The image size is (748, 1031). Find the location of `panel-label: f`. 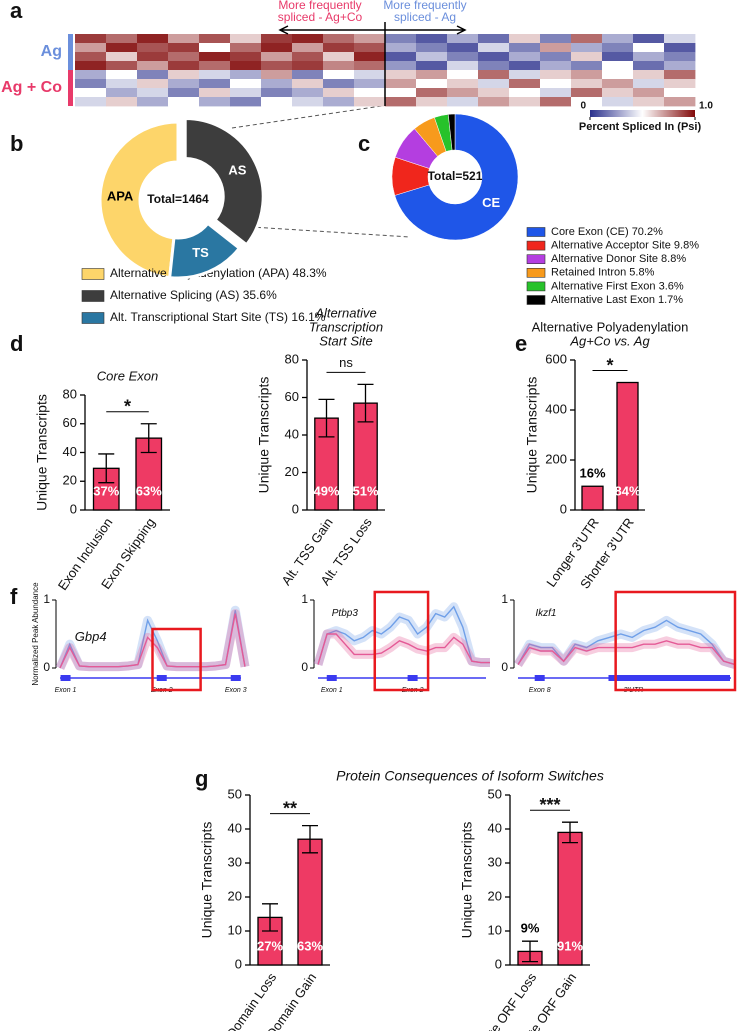

panel-label: f is located at coordinates (14, 596).